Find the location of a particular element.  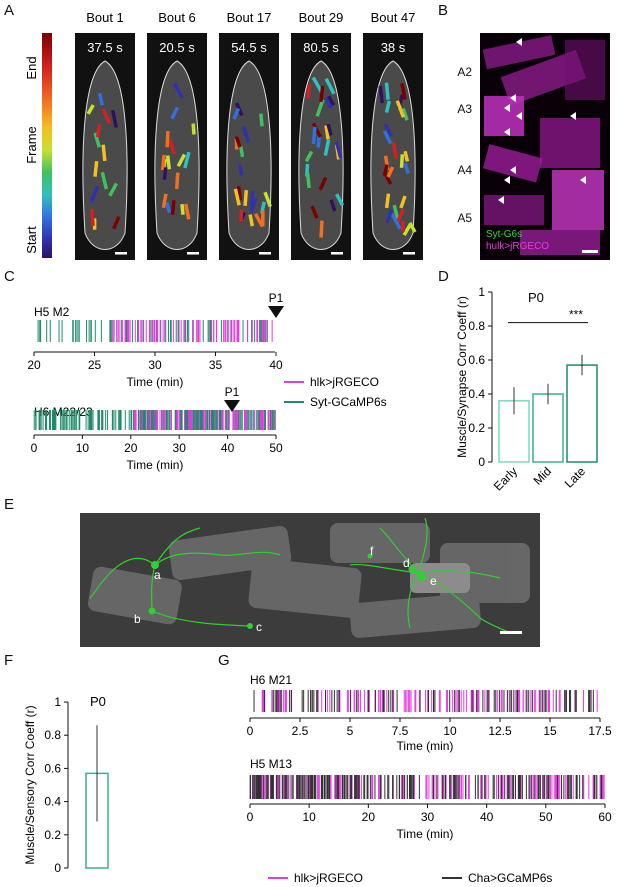

axis-tick-label: 2.5 is located at coordinates (300, 731).